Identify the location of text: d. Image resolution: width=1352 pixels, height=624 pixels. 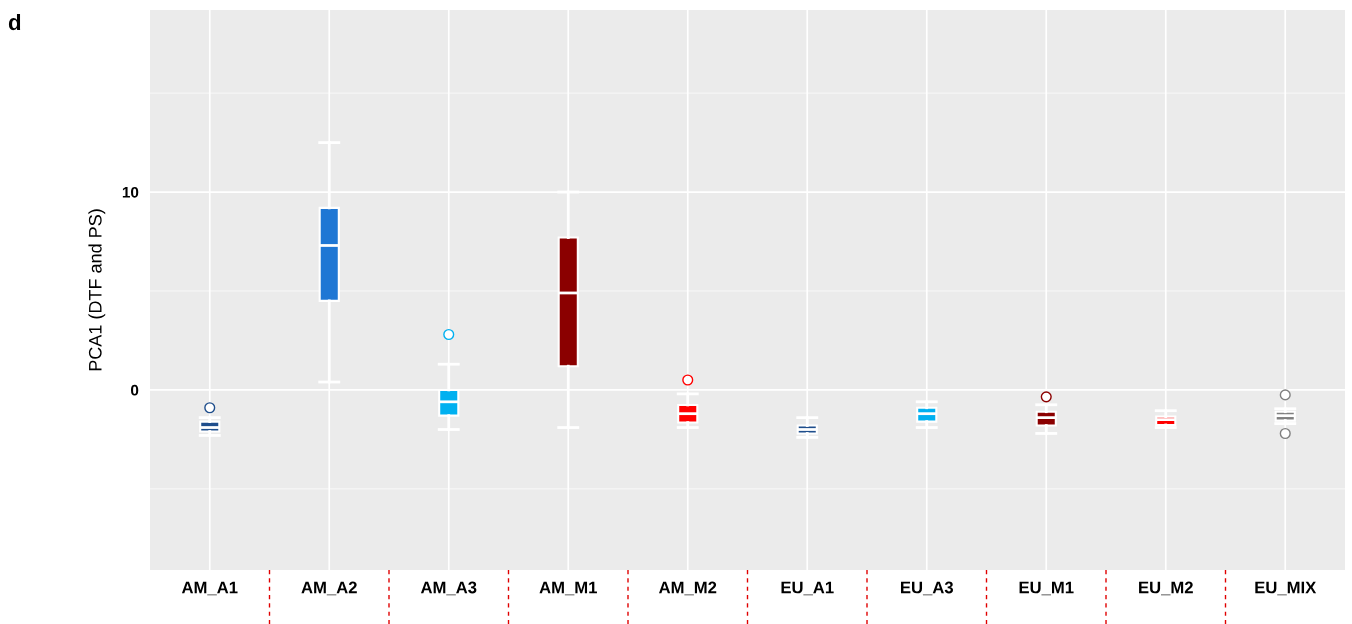
(14, 22).